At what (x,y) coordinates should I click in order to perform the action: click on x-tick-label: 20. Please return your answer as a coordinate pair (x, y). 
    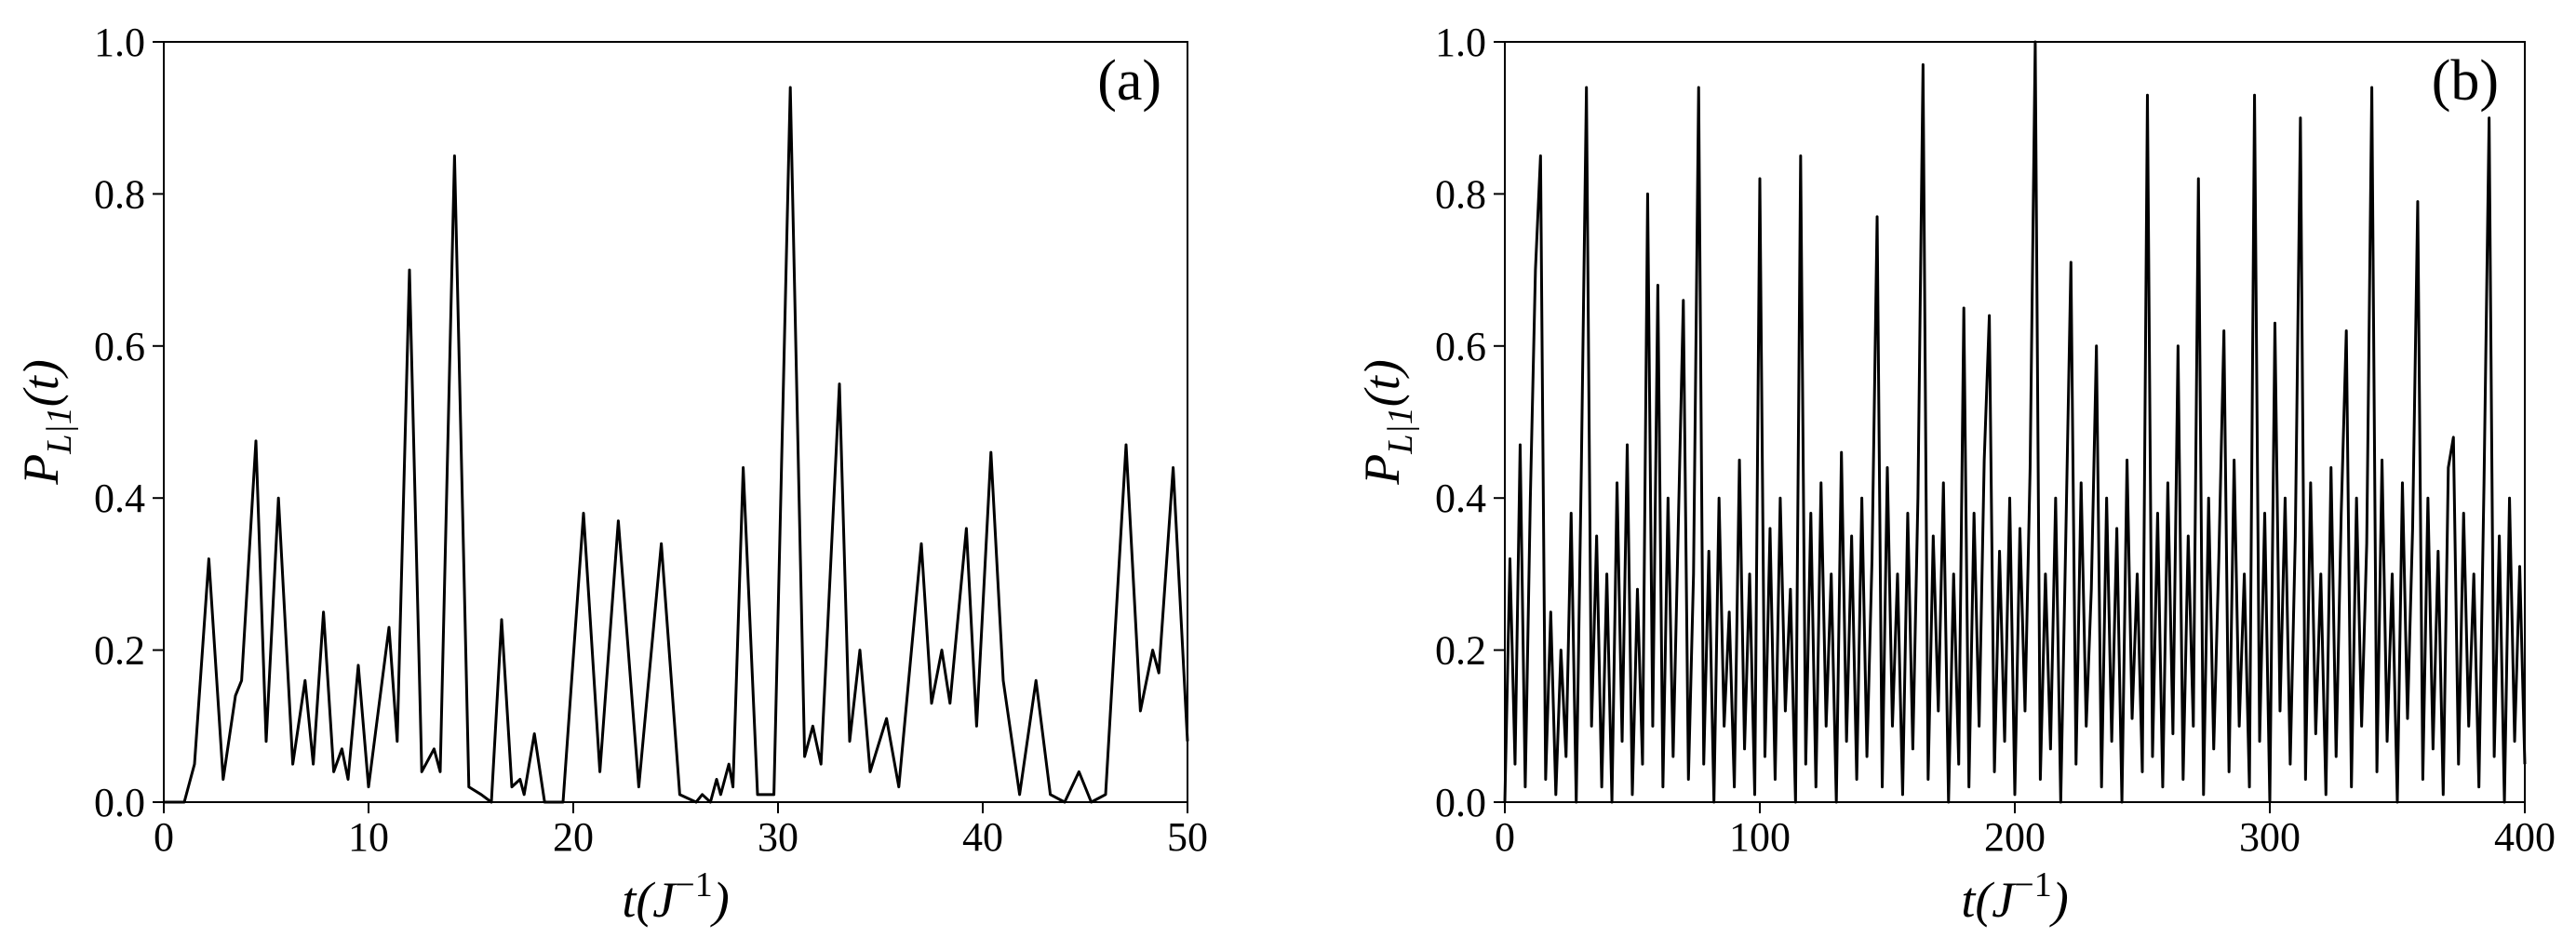
    Looking at the image, I should click on (573, 837).